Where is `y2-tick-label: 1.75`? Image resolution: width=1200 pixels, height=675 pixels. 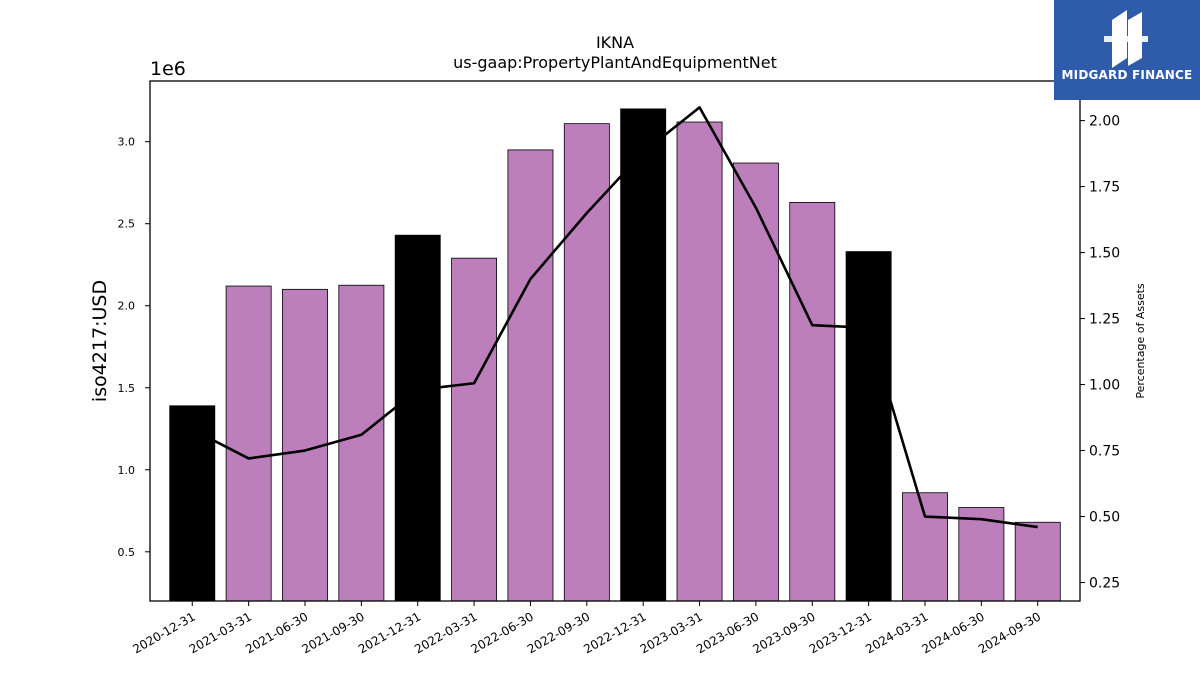
y2-tick-label: 1.75 is located at coordinates (1104, 188).